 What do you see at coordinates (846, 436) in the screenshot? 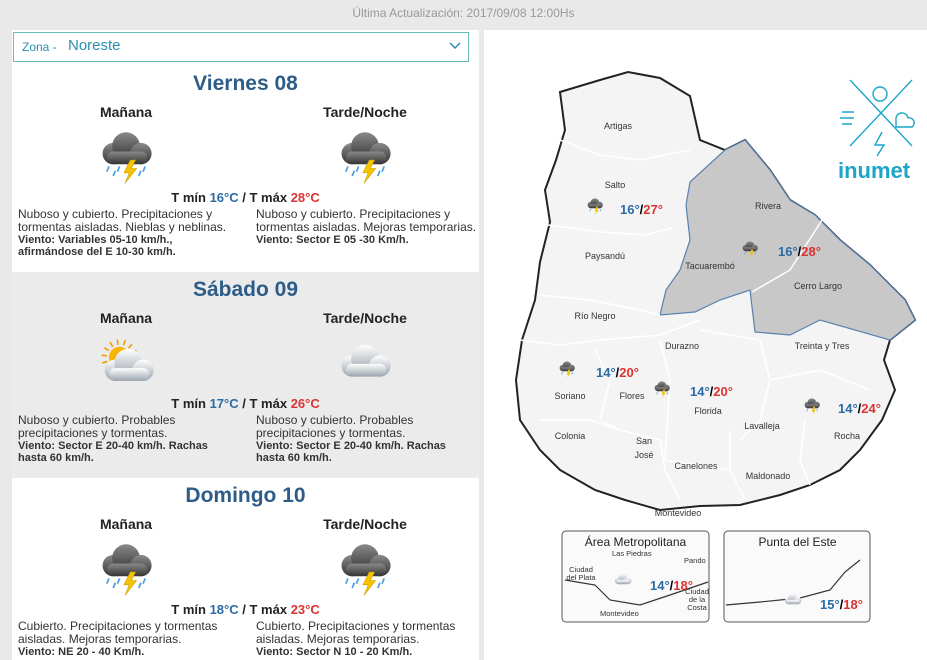
I see `region-label: Rocha` at bounding box center [846, 436].